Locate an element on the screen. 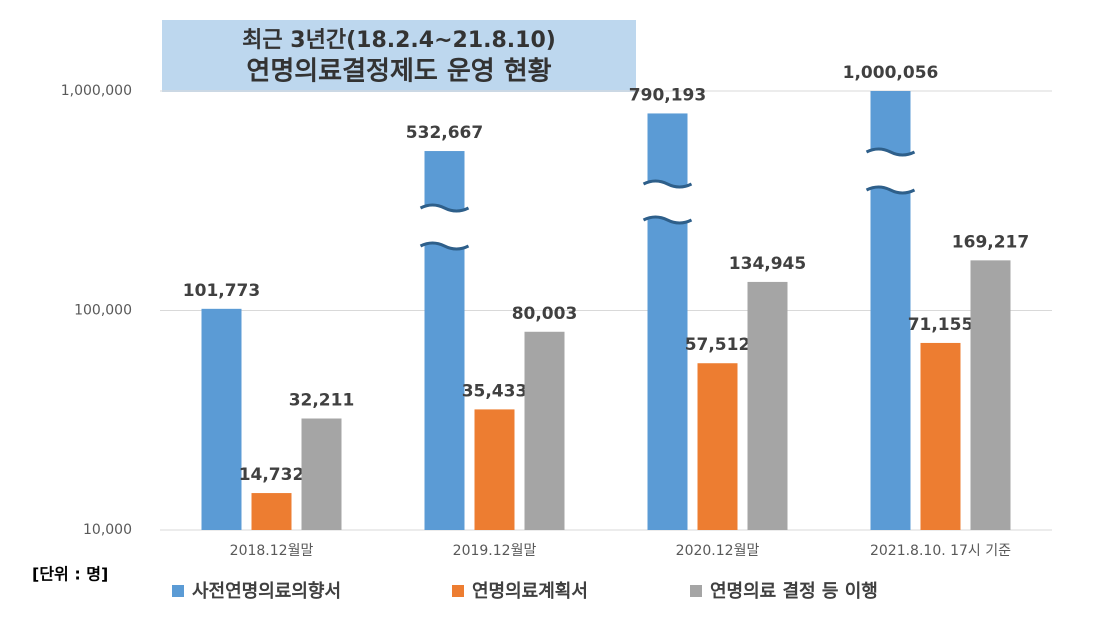 Image resolution: width=1110 pixels, height=624 pixels. value-label: 169,217 is located at coordinates (990, 242).